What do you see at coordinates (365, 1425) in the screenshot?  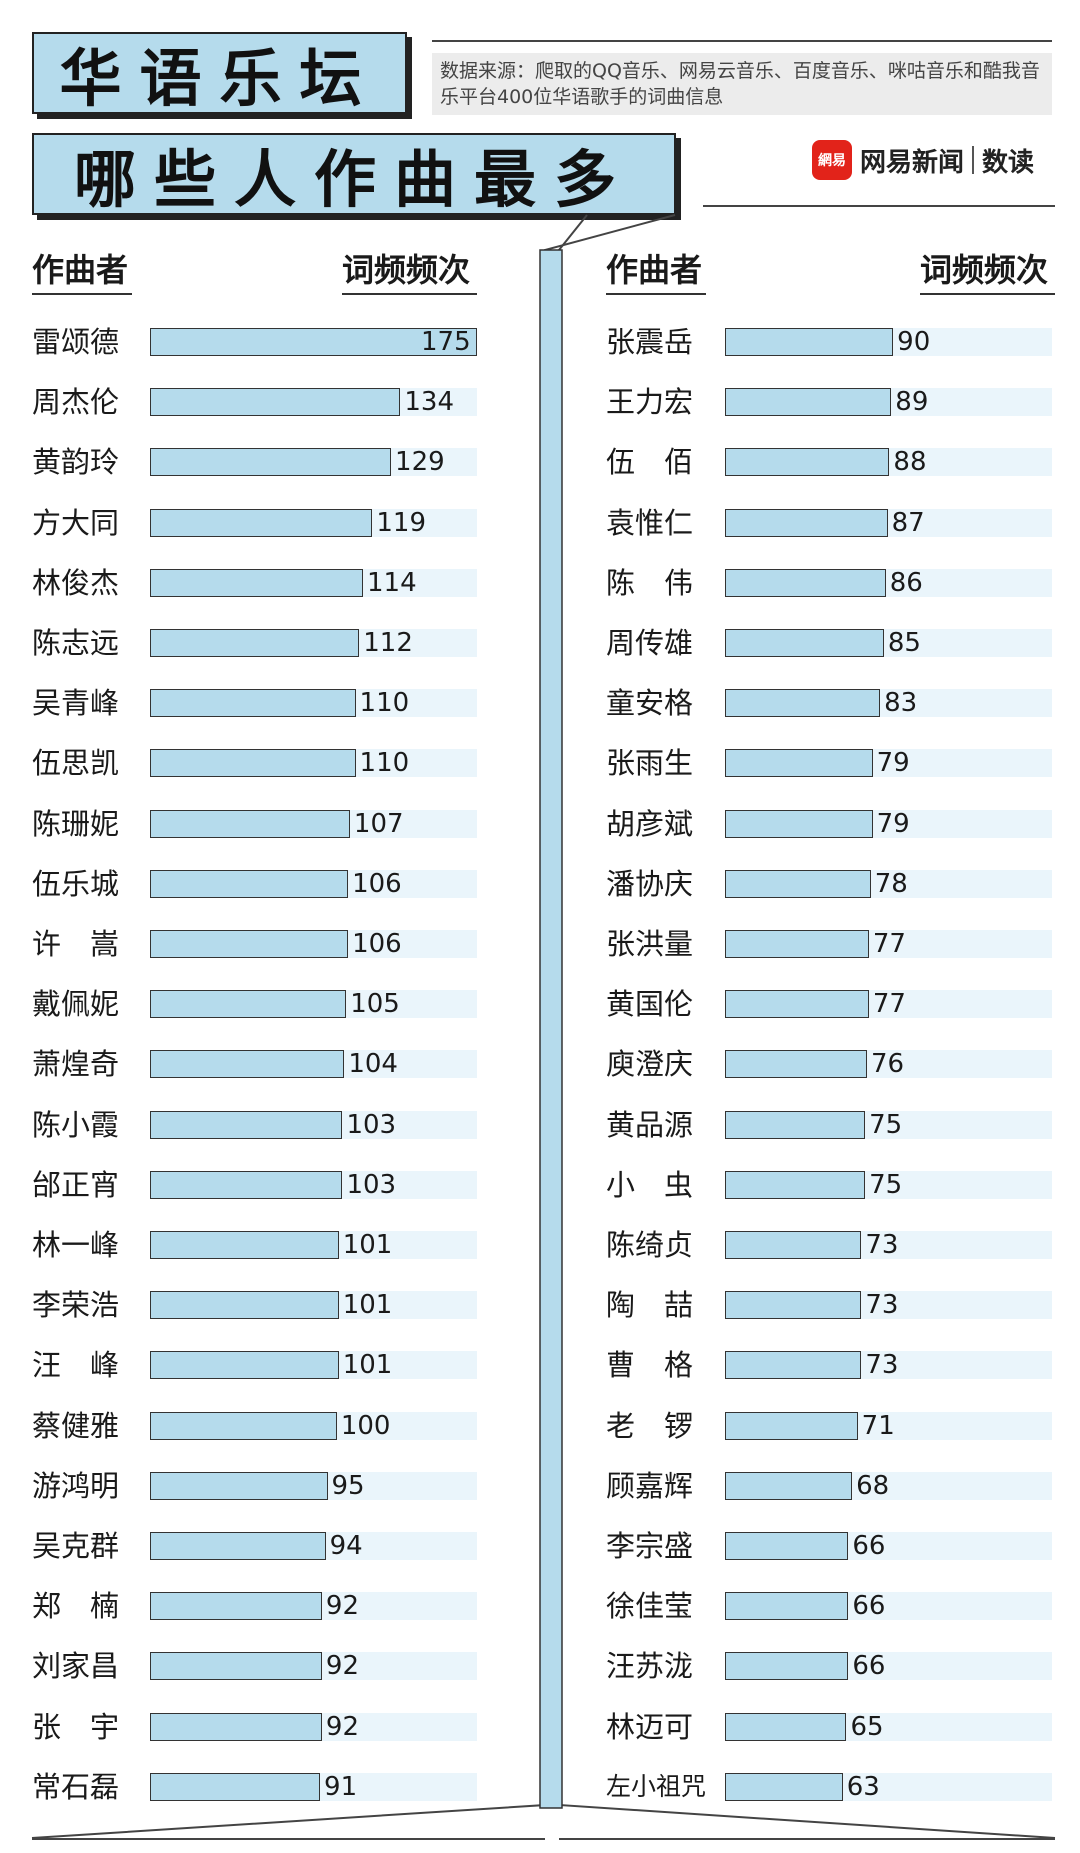 I see `bar-value-label: 100` at bounding box center [365, 1425].